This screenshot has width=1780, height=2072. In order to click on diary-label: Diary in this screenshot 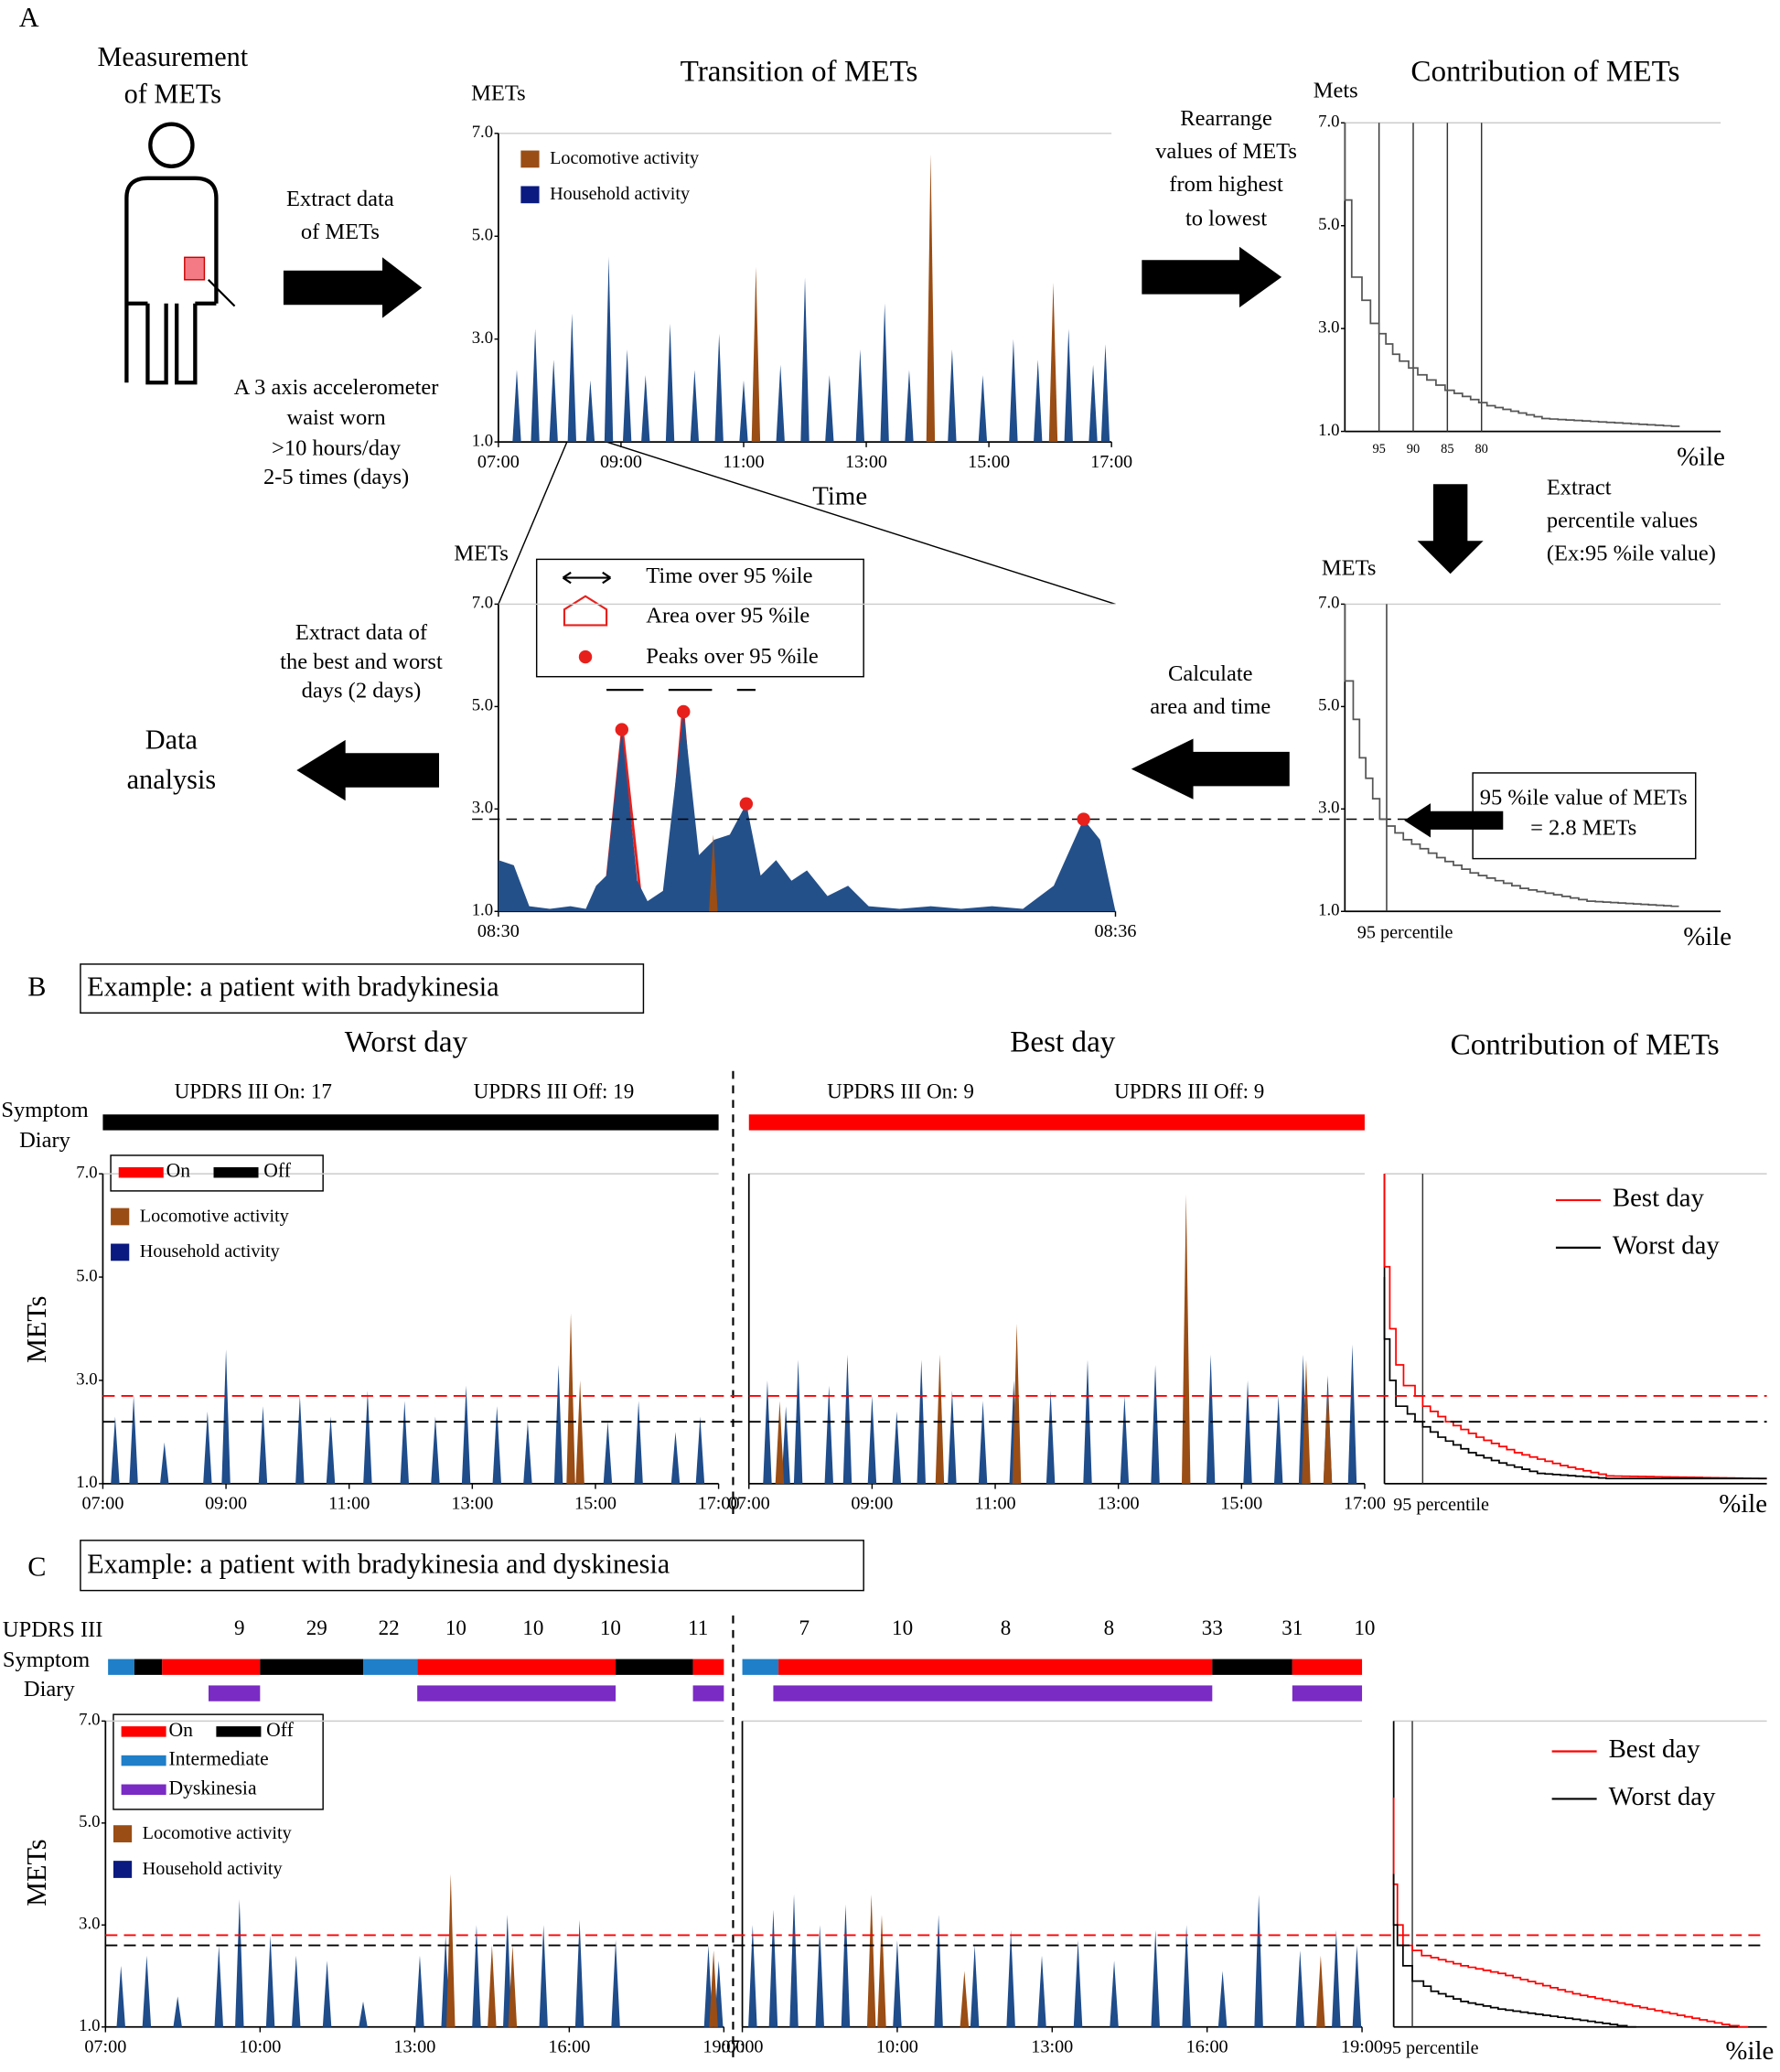, I will do `click(50, 1689)`.